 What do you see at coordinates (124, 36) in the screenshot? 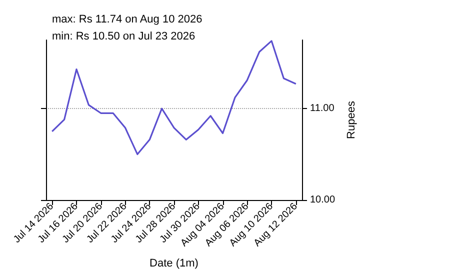
I see `annotation: min: Rs 10.50 on Jul 23 2026` at bounding box center [124, 36].